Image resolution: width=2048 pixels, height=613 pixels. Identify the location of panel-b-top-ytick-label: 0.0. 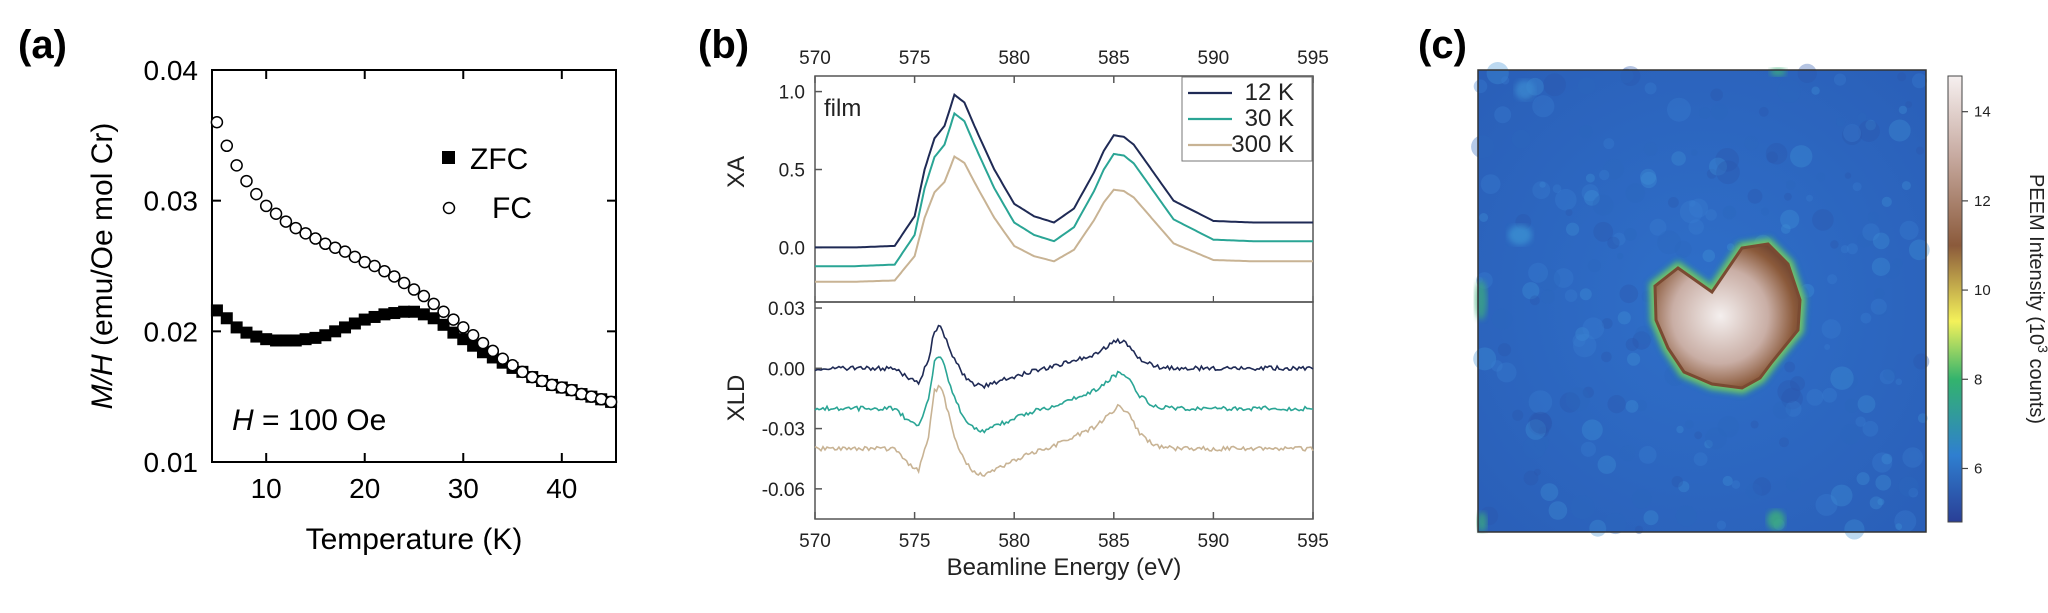
(792, 248).